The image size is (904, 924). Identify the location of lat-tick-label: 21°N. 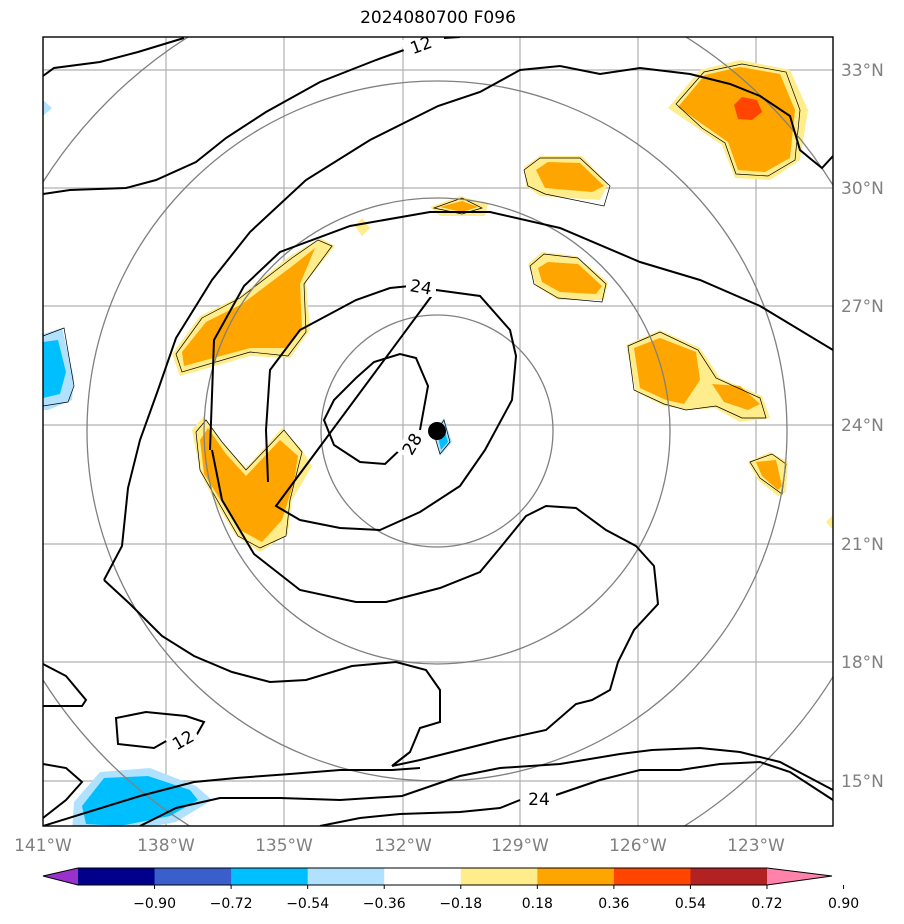
(862, 545).